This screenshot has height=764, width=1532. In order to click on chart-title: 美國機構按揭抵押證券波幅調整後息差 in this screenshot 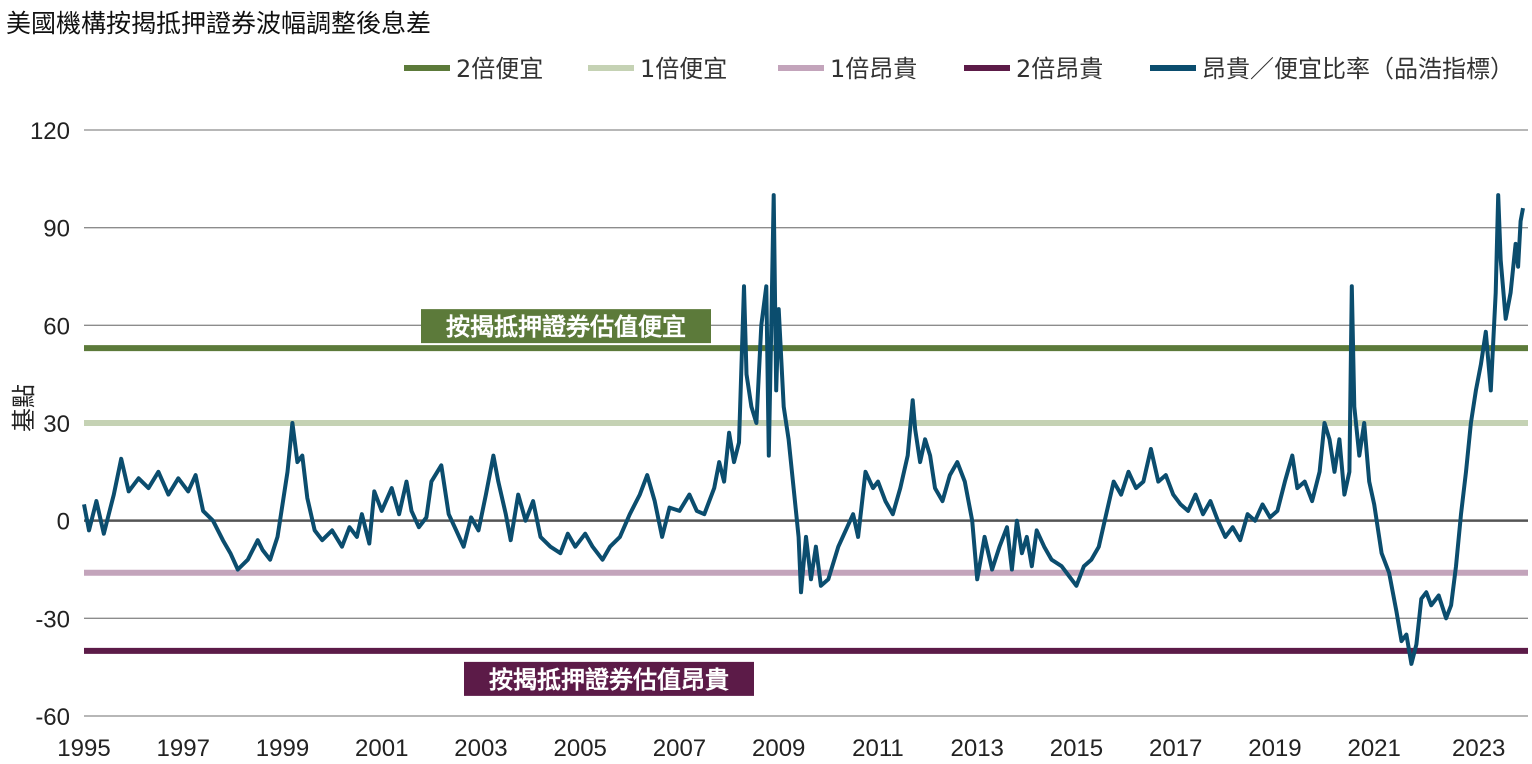, I will do `click(219, 23)`.